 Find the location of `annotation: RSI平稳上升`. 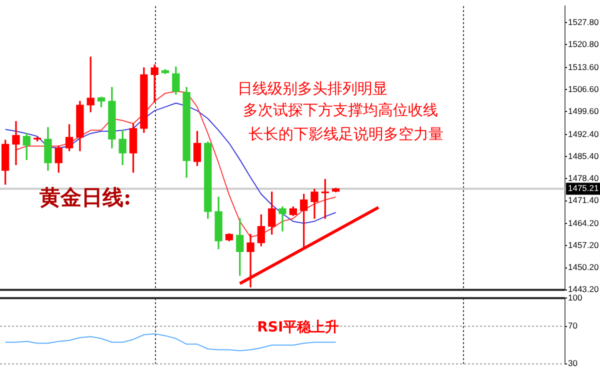

annotation: RSI平稳上升 is located at coordinates (298, 327).